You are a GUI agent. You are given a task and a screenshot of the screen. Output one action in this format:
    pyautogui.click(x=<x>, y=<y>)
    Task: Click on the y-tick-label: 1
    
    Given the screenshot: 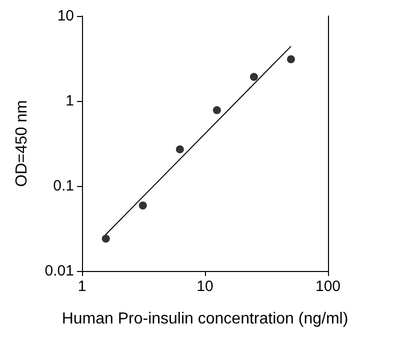 What is the action you would take?
    pyautogui.click(x=70, y=101)
    